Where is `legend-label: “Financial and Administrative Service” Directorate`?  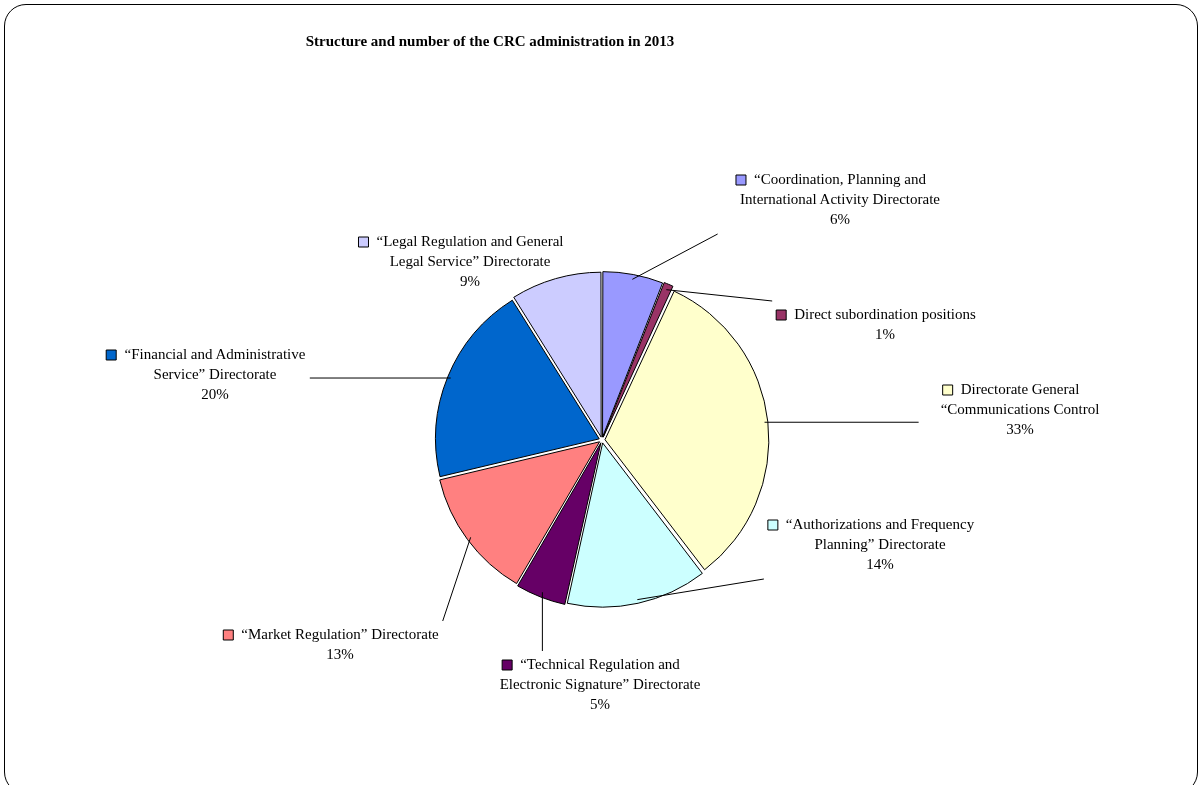 legend-label: “Financial and Administrative Service” Directorate is located at coordinates (215, 363).